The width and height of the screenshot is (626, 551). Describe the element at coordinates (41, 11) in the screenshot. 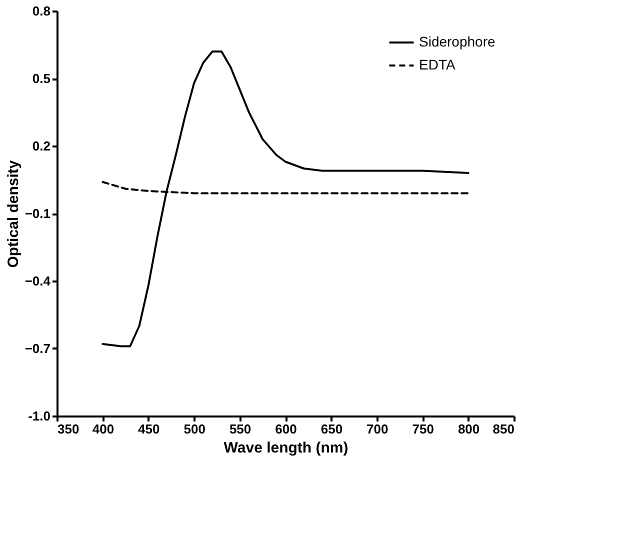

I see `y-tick-label: 0.8` at that location.